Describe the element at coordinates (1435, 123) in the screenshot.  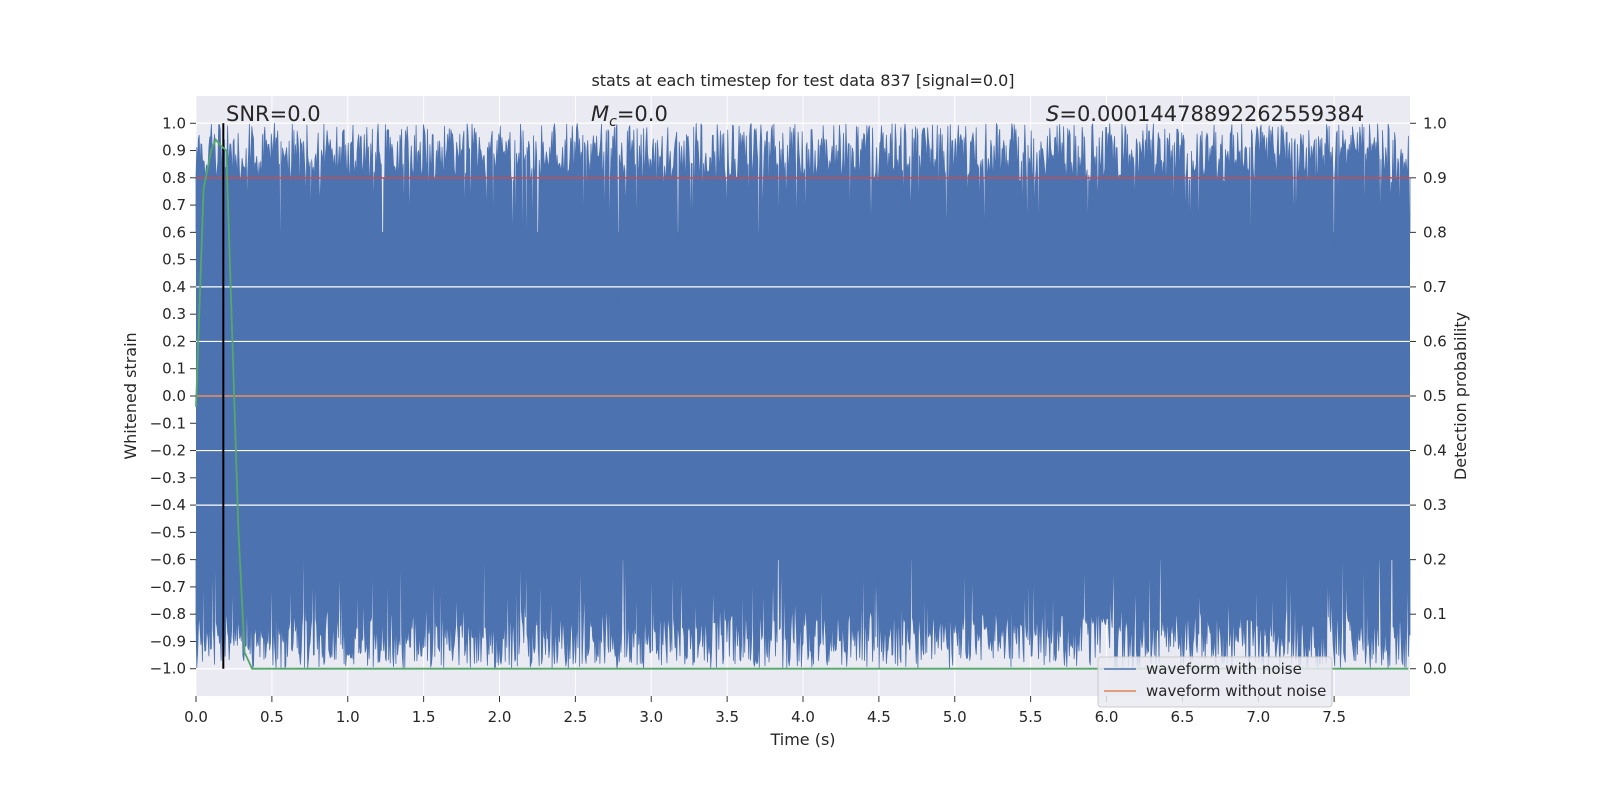
I see `y-right-tick-label: 1.0` at that location.